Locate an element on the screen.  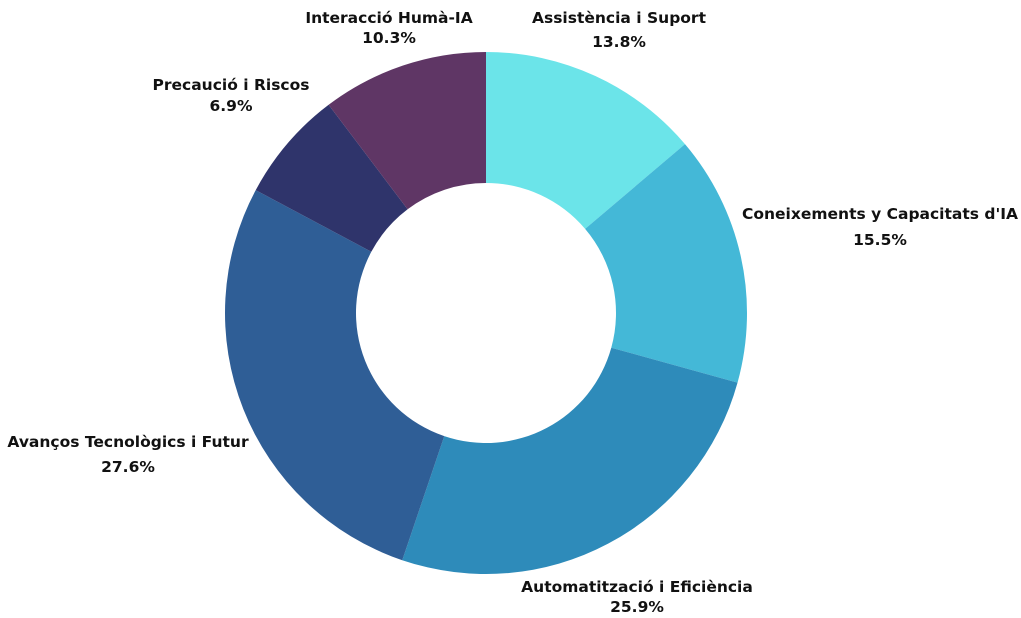
slice-percent-5: 10.3% is located at coordinates (389, 38).